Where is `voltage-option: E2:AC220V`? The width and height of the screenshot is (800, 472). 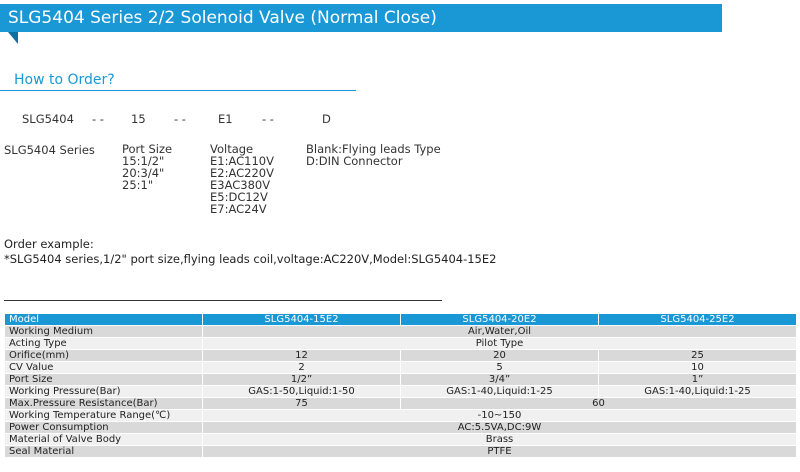 voltage-option: E2:AC220V is located at coordinates (242, 173).